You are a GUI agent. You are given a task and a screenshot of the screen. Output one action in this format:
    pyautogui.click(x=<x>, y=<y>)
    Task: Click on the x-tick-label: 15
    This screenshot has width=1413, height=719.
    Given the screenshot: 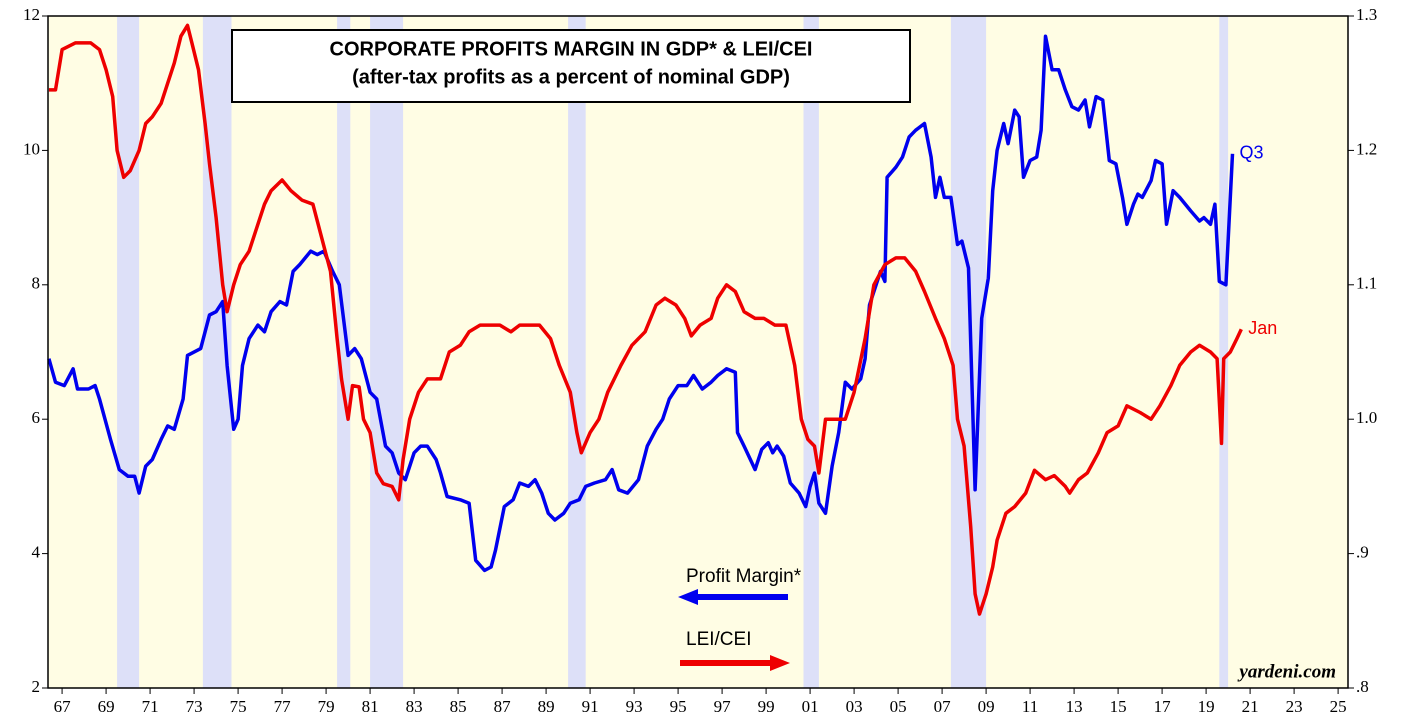 What is the action you would take?
    pyautogui.click(x=1118, y=706)
    